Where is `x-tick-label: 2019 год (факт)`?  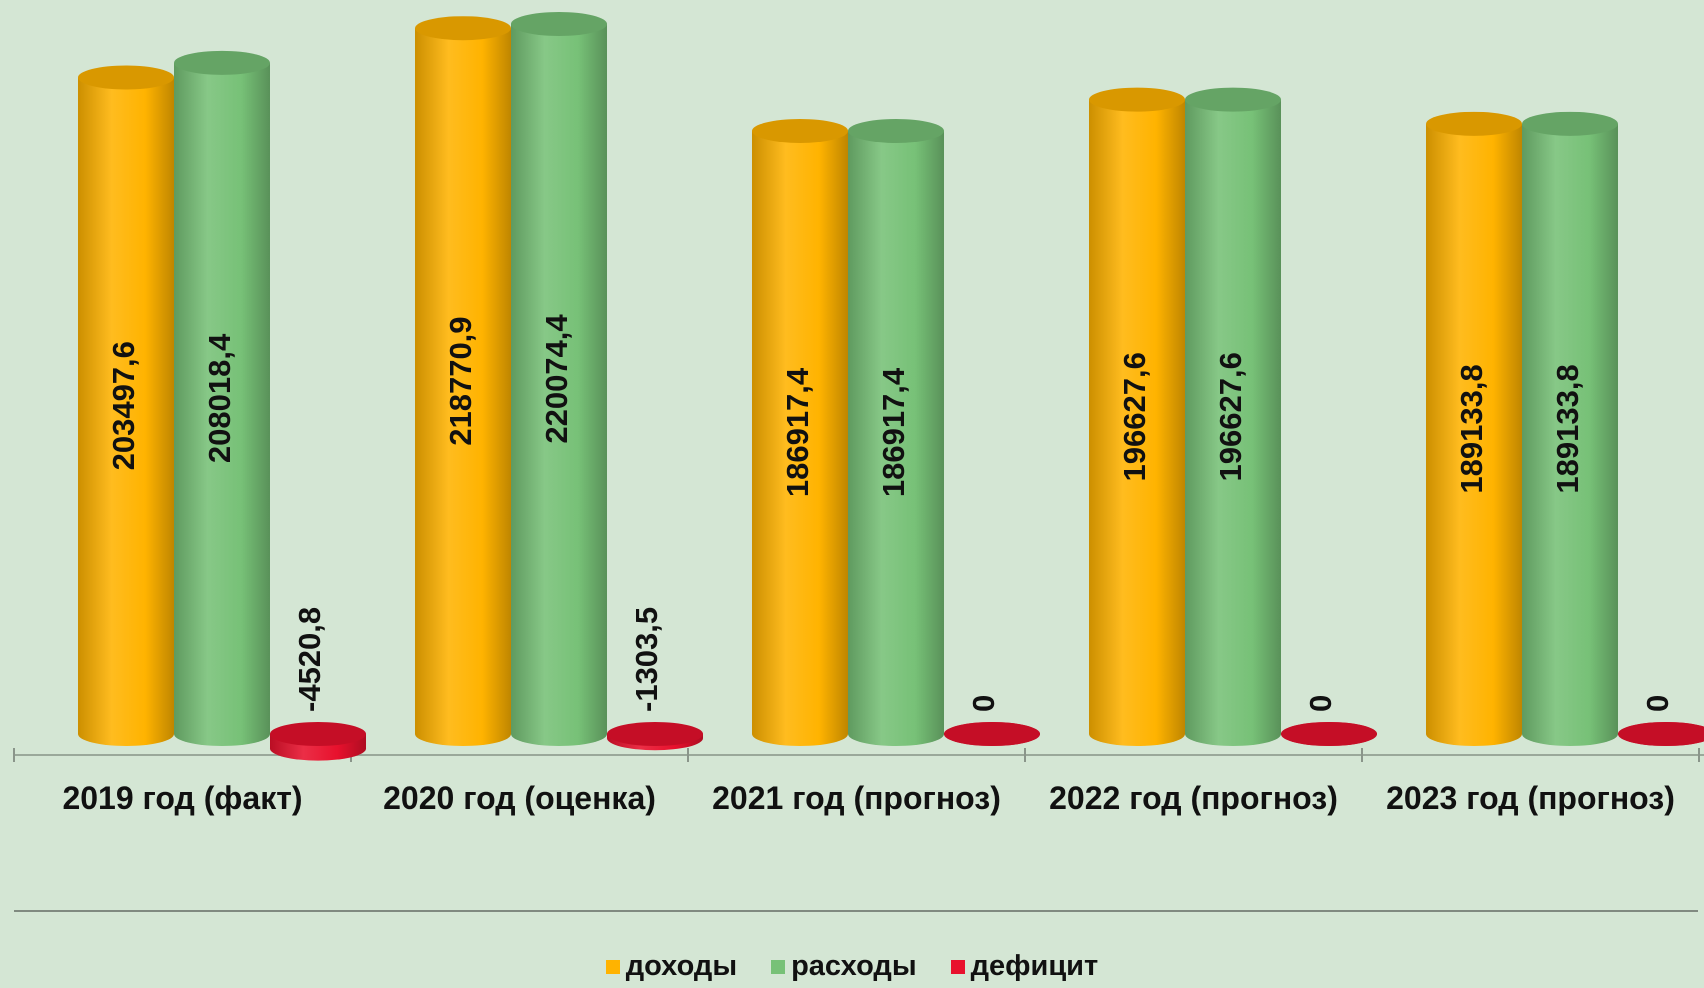 x-tick-label: 2019 год (факт) is located at coordinates (182, 798).